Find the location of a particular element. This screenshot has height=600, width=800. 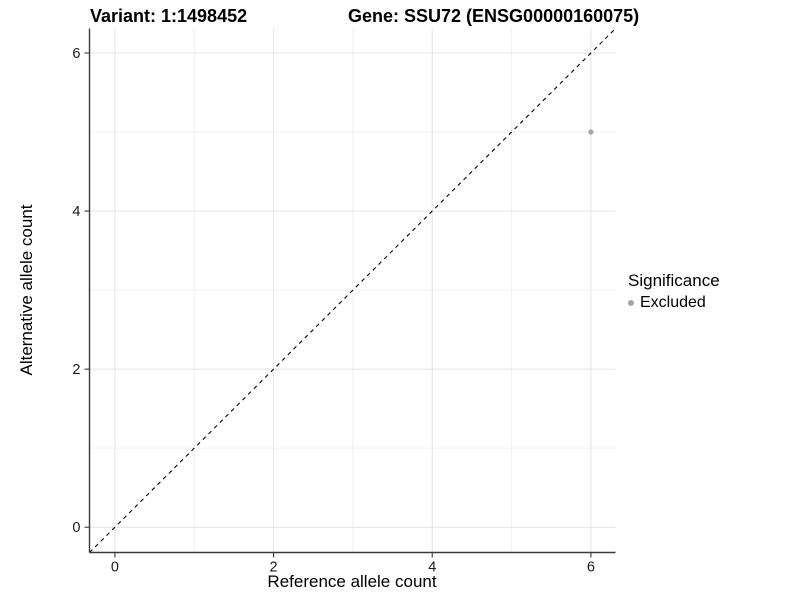

y-tick-label: 0 is located at coordinates (76, 528).